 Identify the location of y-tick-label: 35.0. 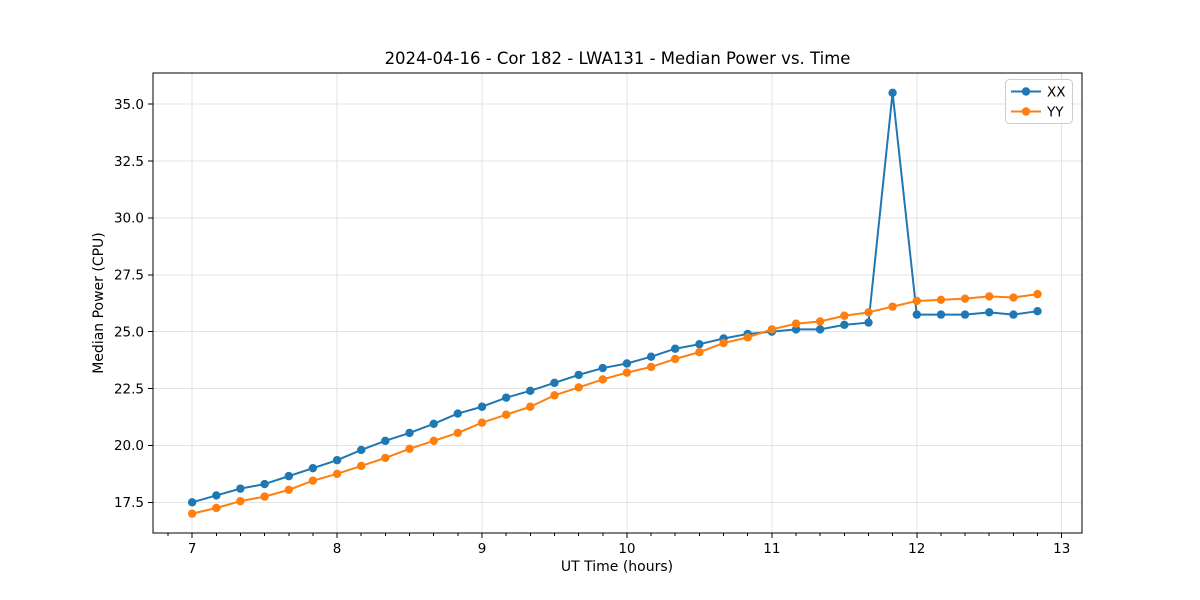
(129, 105).